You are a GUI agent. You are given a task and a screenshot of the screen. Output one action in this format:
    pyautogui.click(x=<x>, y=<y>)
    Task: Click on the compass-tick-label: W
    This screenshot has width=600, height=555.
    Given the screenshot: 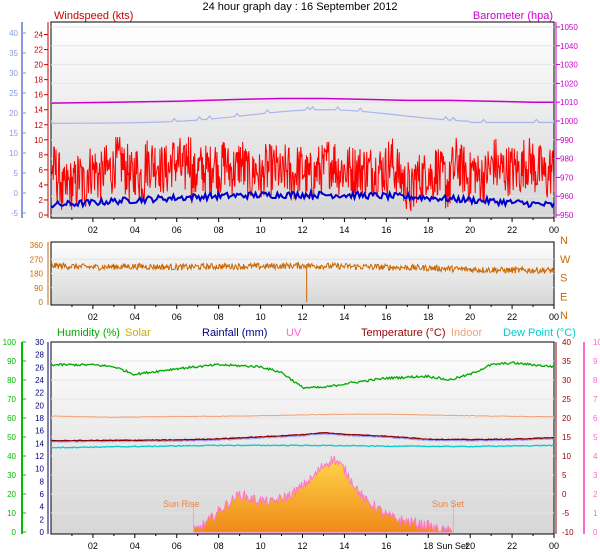 What is the action you would take?
    pyautogui.click(x=565, y=260)
    